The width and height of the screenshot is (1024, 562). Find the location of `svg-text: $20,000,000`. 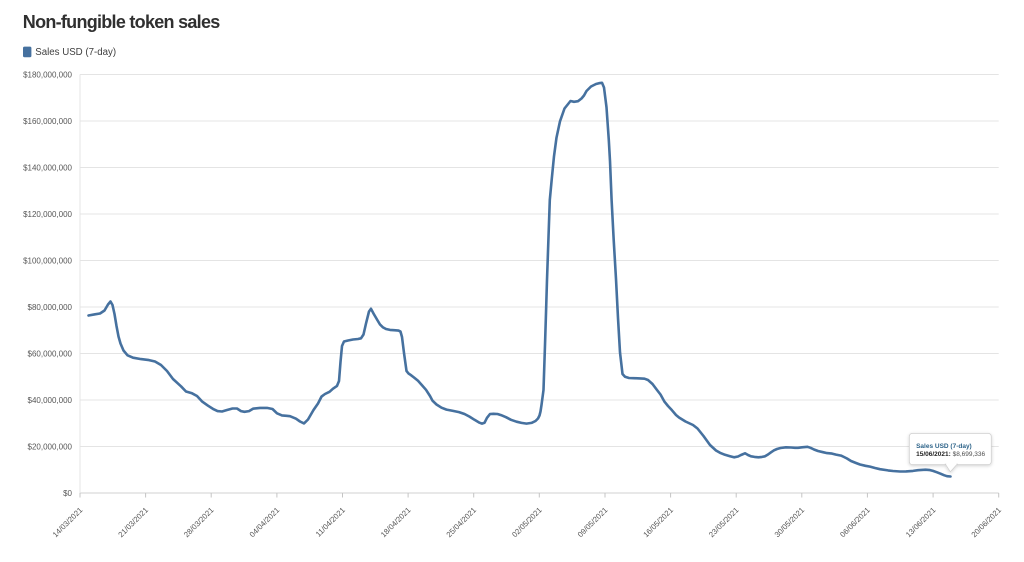

svg-text: $20,000,000 is located at coordinates (50, 446).